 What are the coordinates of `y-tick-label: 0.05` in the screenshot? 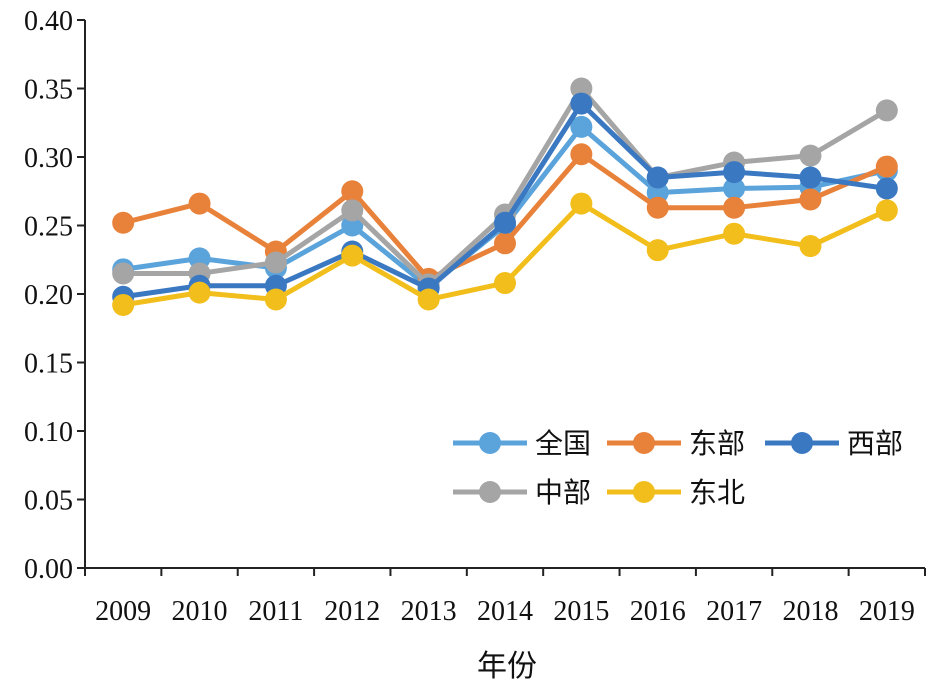 It's located at (48, 501).